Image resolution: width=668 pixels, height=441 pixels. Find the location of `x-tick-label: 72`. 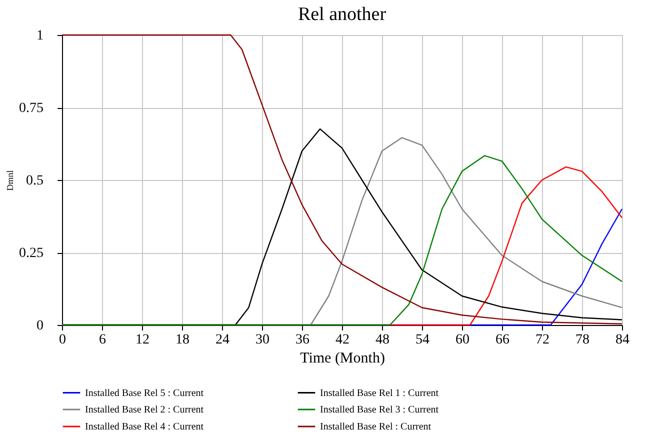

x-tick-label: 72 is located at coordinates (543, 340).